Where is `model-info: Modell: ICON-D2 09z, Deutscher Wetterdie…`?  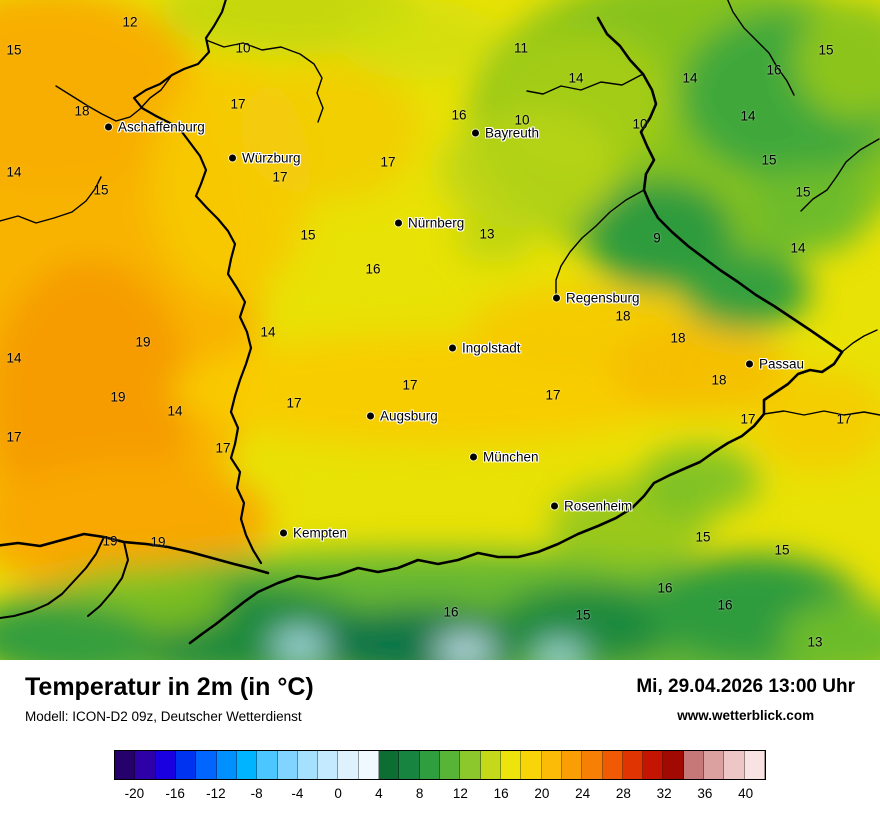 model-info: Modell: ICON-D2 09z, Deutscher Wetterdie… is located at coordinates (163, 716).